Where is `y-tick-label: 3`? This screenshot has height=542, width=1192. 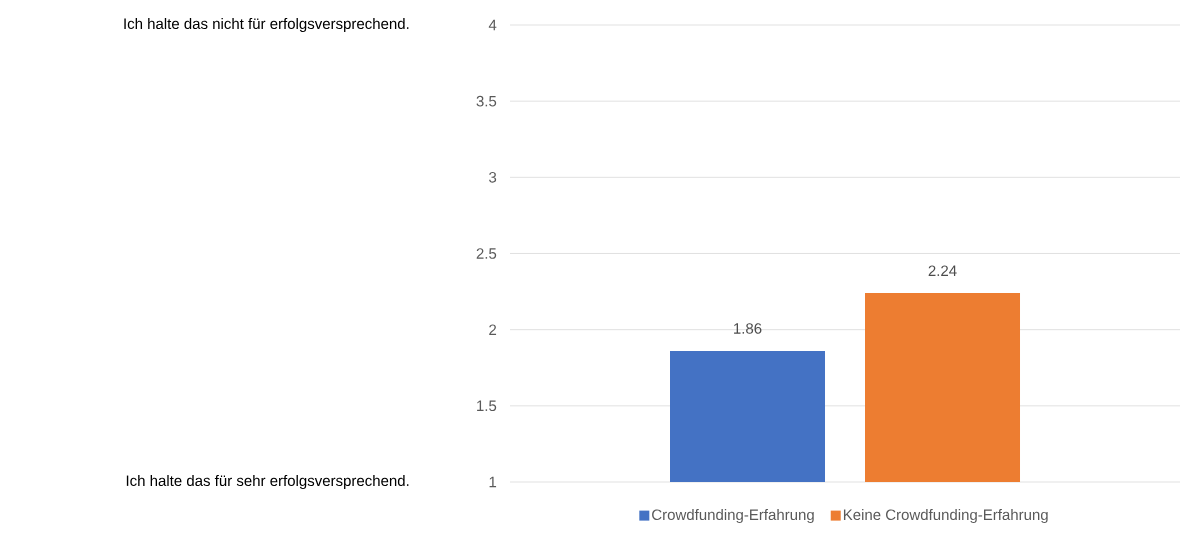
y-tick-label: 3 is located at coordinates (493, 177).